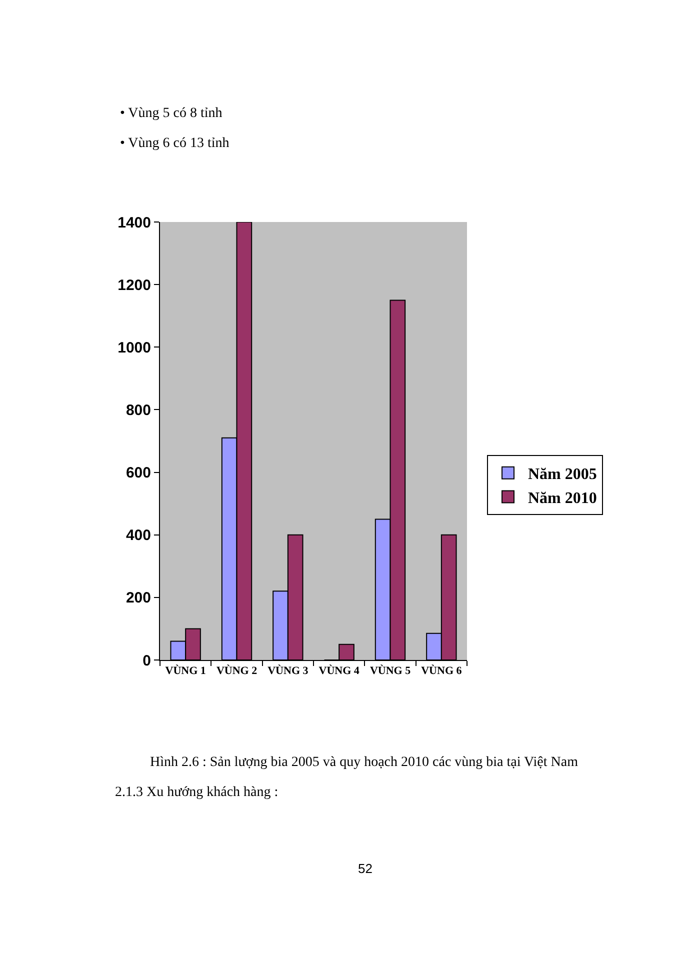 The height and width of the screenshot is (960, 700). What do you see at coordinates (171, 113) in the screenshot?
I see `text: • Vùng 5 có 8 tỉnh` at bounding box center [171, 113].